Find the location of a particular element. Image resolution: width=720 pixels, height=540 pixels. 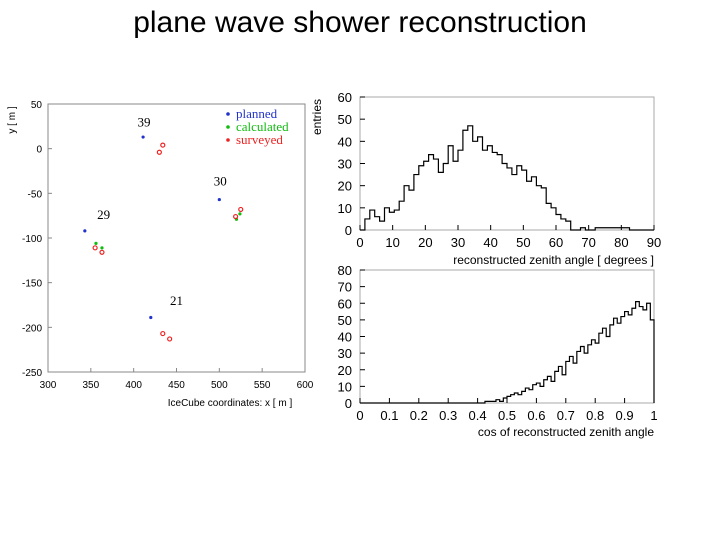

cos-zenith-x-tick-label: 1 is located at coordinates (653, 415).